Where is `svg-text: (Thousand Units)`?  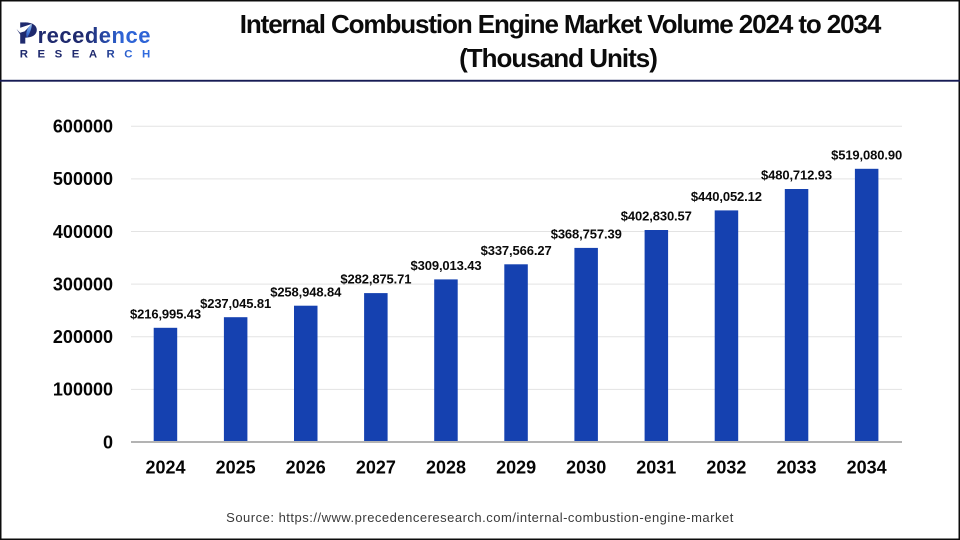
svg-text: (Thousand Units) is located at coordinates (558, 58).